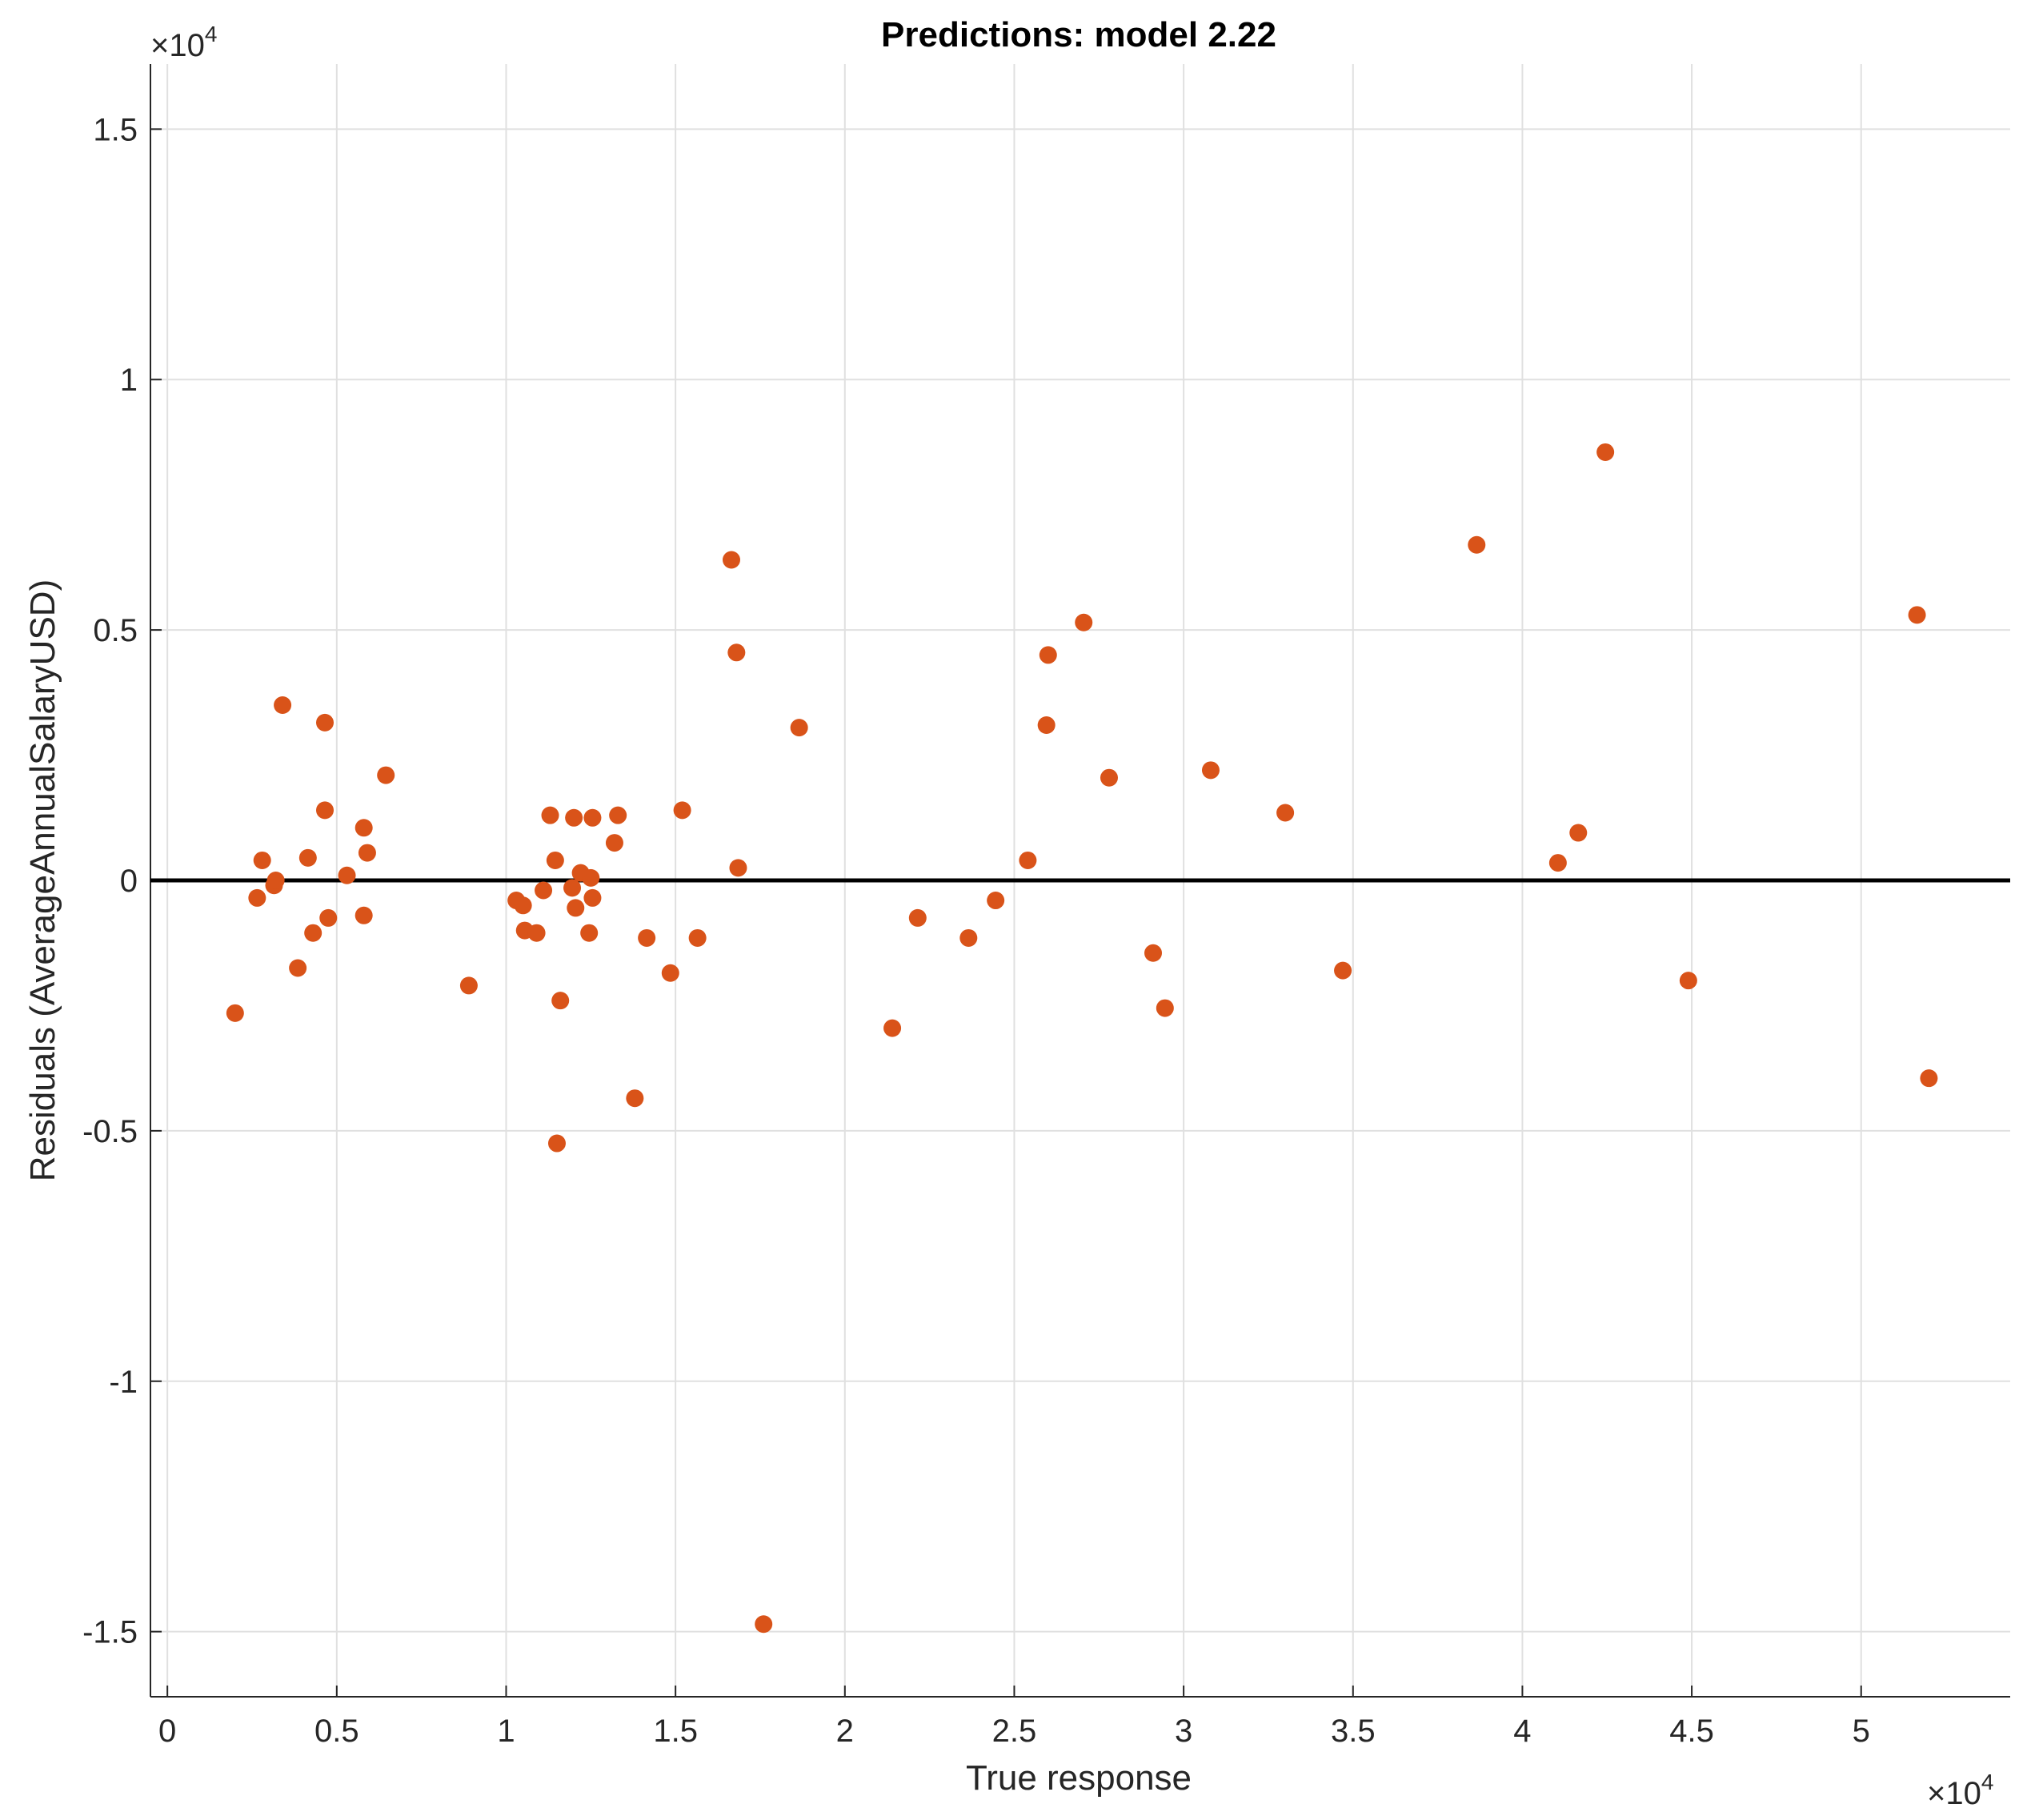  Describe the element at coordinates (177, 45) in the screenshot. I see `y-exponent-base: ×10` at that location.